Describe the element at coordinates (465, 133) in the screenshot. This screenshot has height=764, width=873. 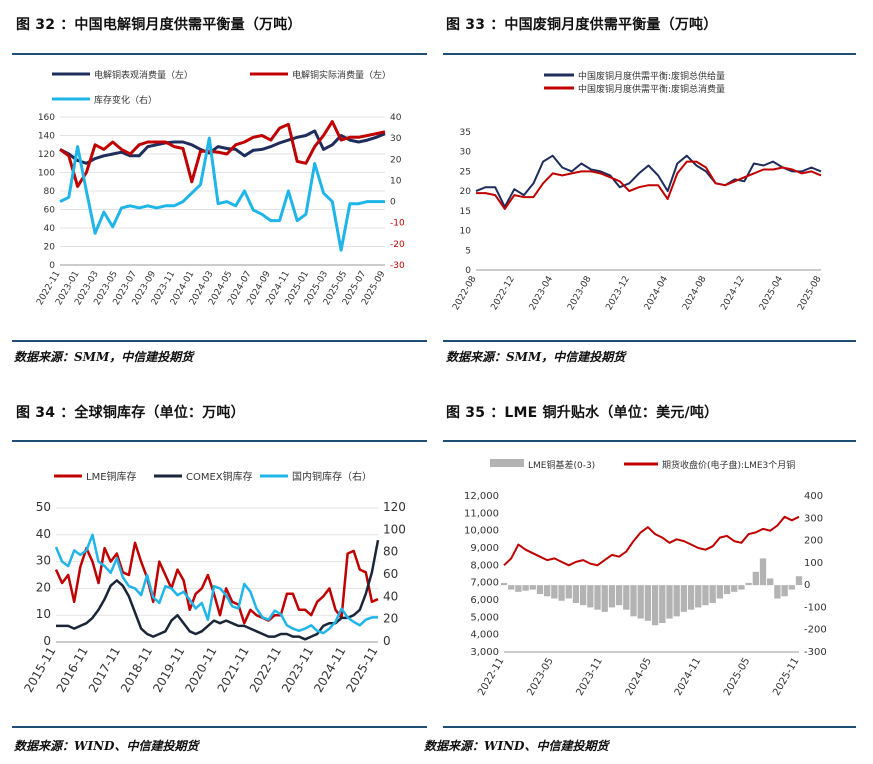
I see `y-tick-label-left: 35` at that location.